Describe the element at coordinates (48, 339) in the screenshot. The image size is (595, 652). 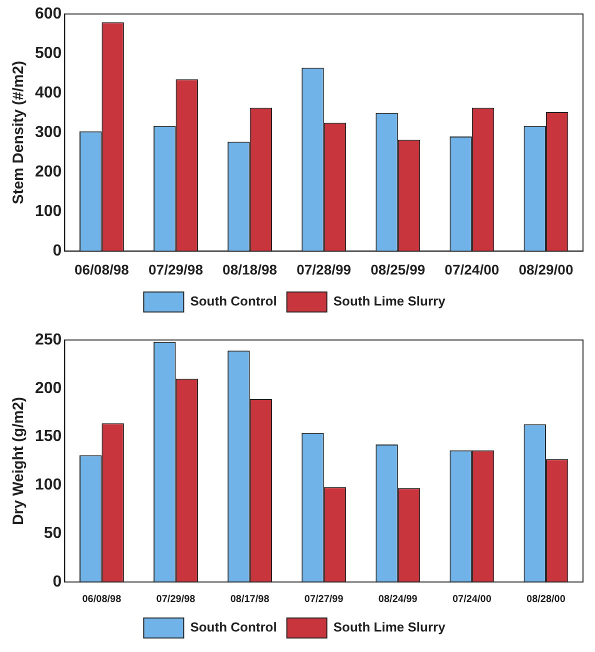
I see `y-tick-label: 250` at that location.